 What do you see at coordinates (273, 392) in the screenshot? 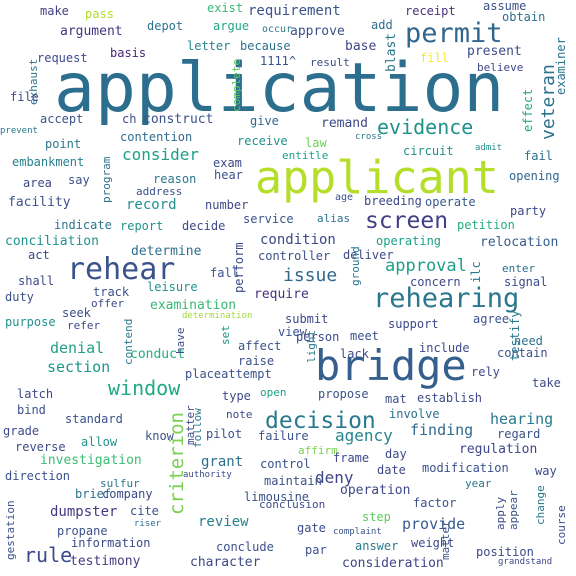
I see `word-open: open` at bounding box center [273, 392].